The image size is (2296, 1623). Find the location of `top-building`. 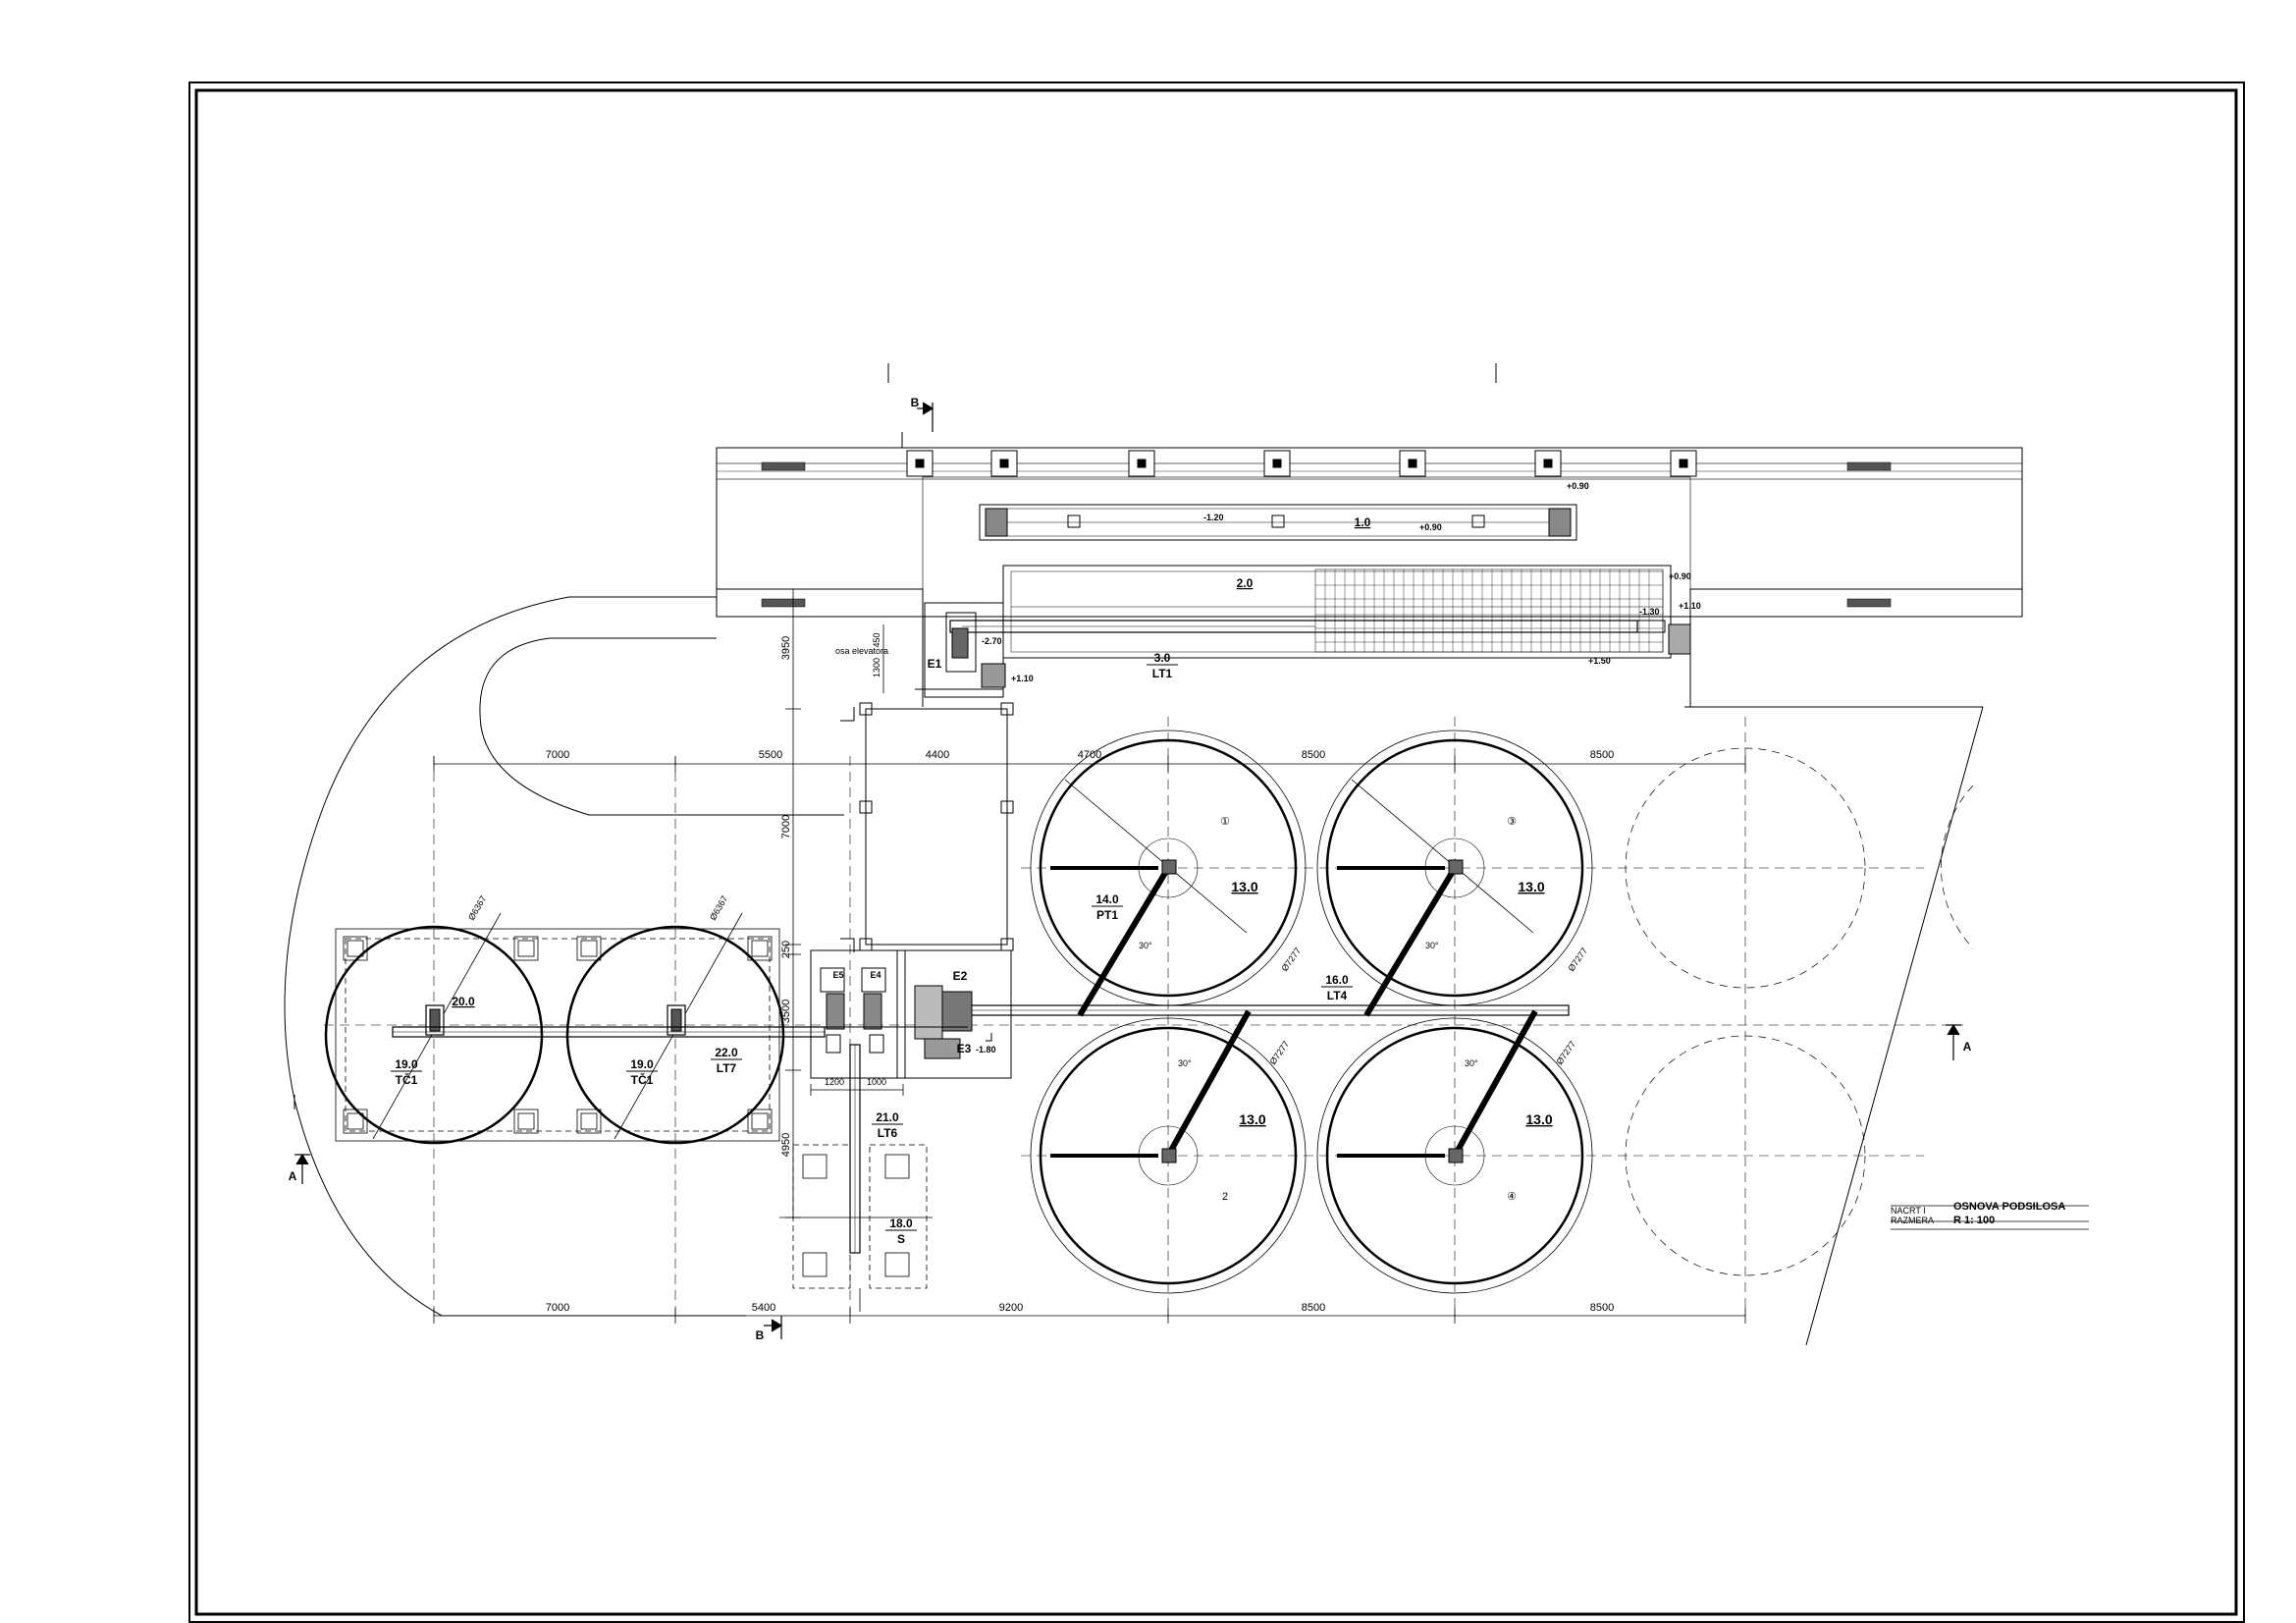

top-building is located at coordinates (1369, 535).